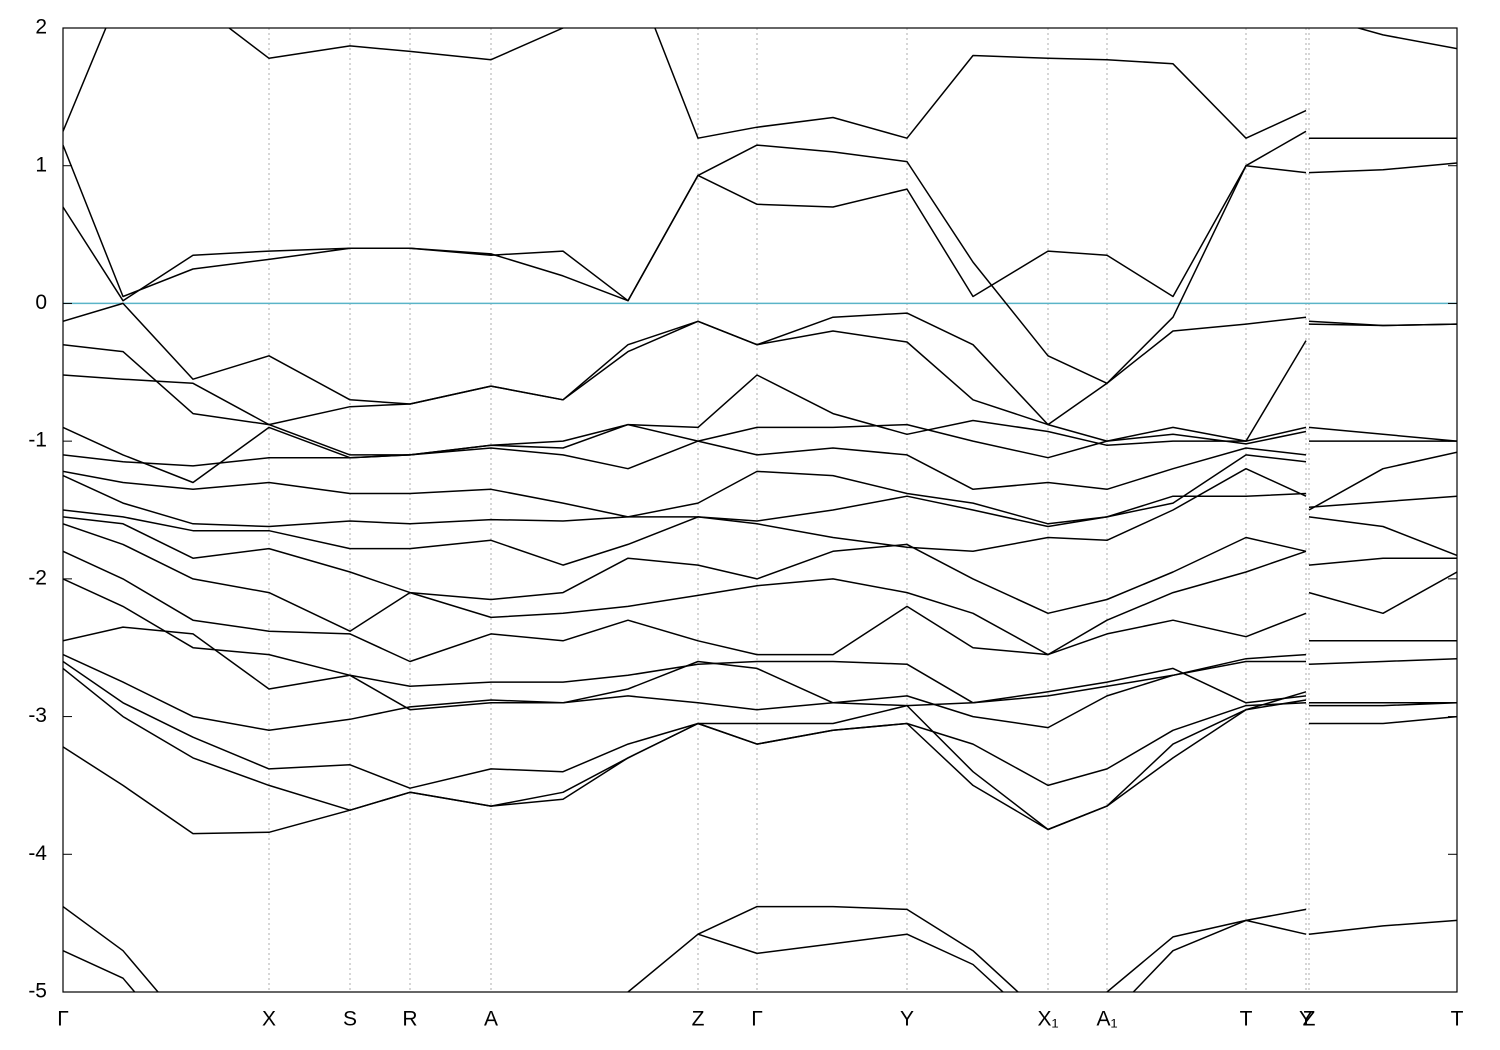 This screenshot has width=1500, height=1050. Describe the element at coordinates (350, 1019) in the screenshot. I see `x-tick-label: S` at that location.